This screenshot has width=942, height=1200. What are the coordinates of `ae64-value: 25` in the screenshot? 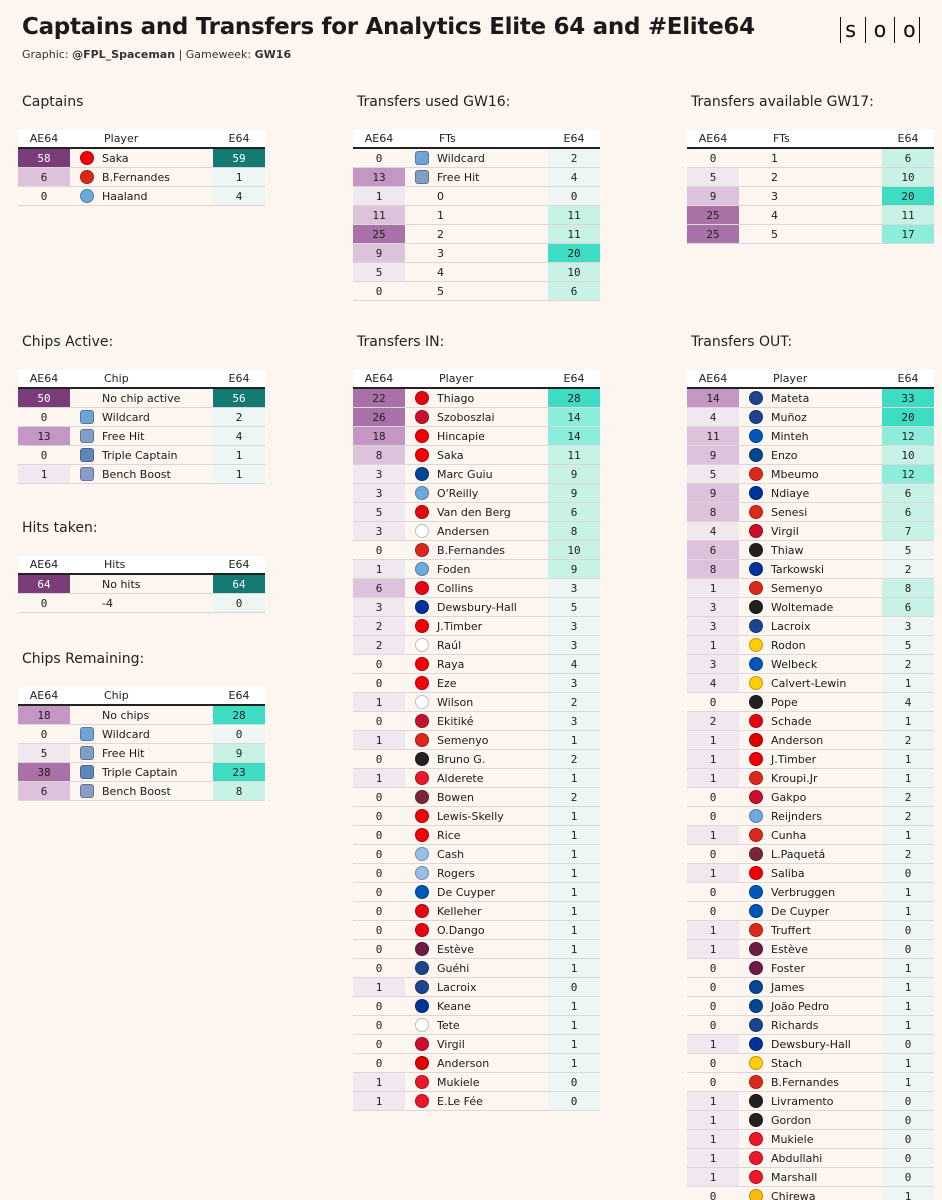 It's located at (379, 234).